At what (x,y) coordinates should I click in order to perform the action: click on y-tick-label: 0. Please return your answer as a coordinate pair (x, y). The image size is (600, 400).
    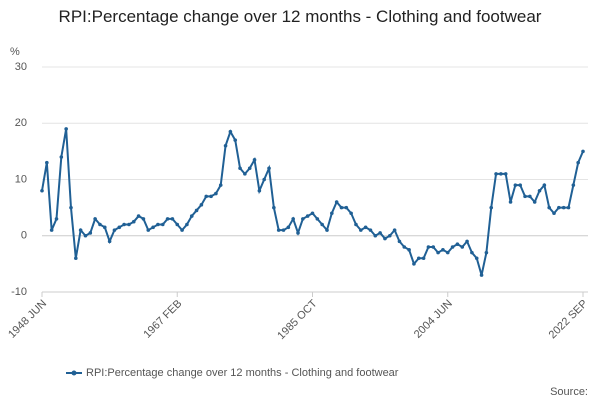
    Looking at the image, I should click on (24, 236).